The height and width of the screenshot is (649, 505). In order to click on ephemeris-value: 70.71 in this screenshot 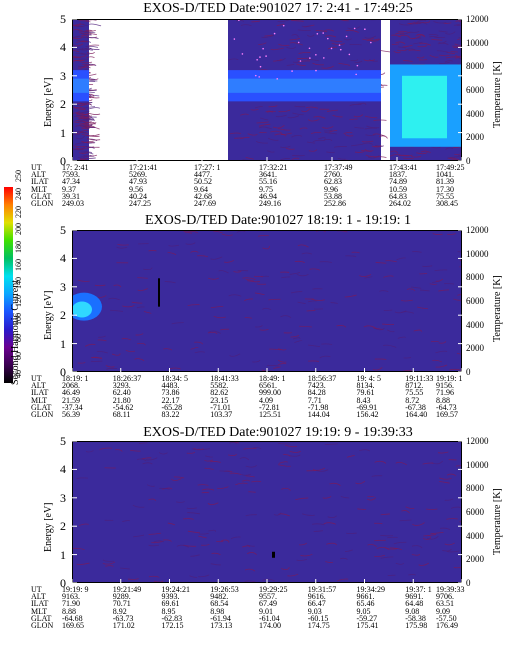, I will do `click(121, 604)`.